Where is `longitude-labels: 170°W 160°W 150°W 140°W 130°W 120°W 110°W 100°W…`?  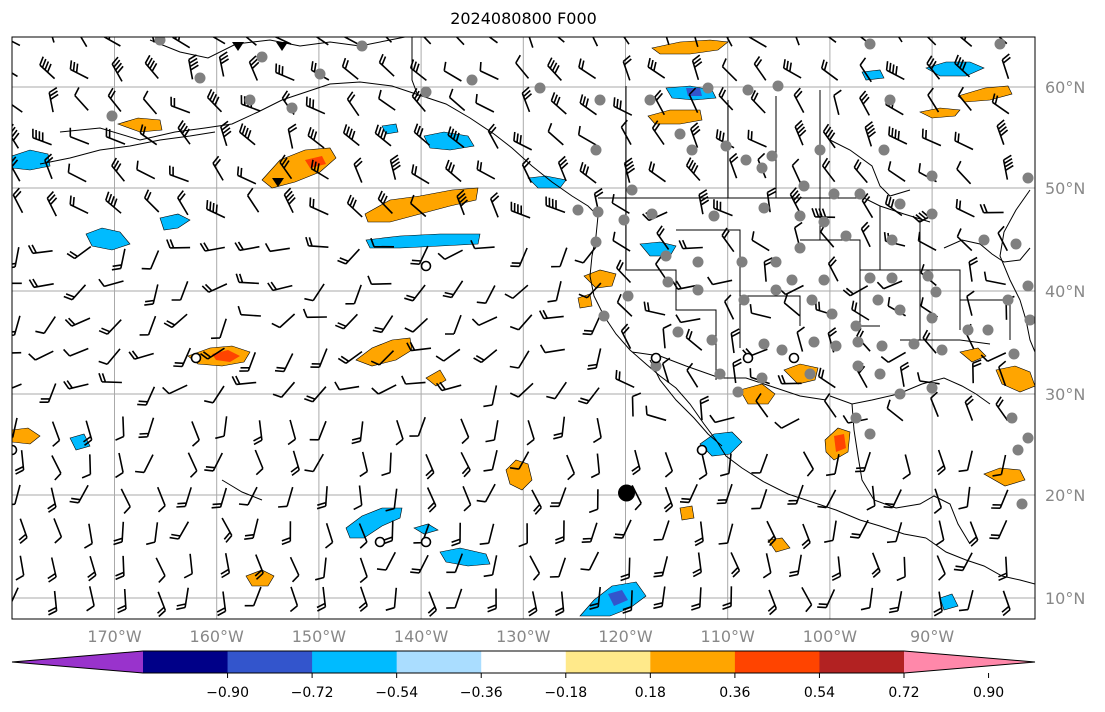 longitude-labels: 170°W 160°W 150°W 140°W 130°W 120°W 110°W 100°W… is located at coordinates (520, 636).